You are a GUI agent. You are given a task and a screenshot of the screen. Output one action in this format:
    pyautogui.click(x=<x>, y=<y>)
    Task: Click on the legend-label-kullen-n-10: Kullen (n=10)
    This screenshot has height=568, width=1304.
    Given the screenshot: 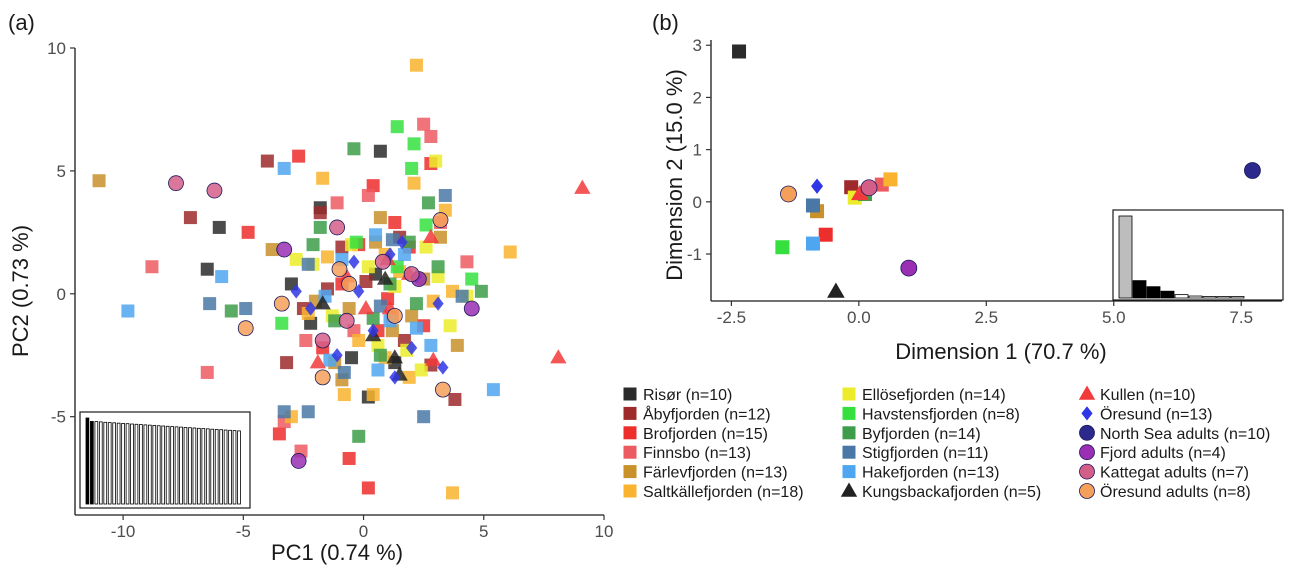 What is the action you would take?
    pyautogui.click(x=1148, y=395)
    